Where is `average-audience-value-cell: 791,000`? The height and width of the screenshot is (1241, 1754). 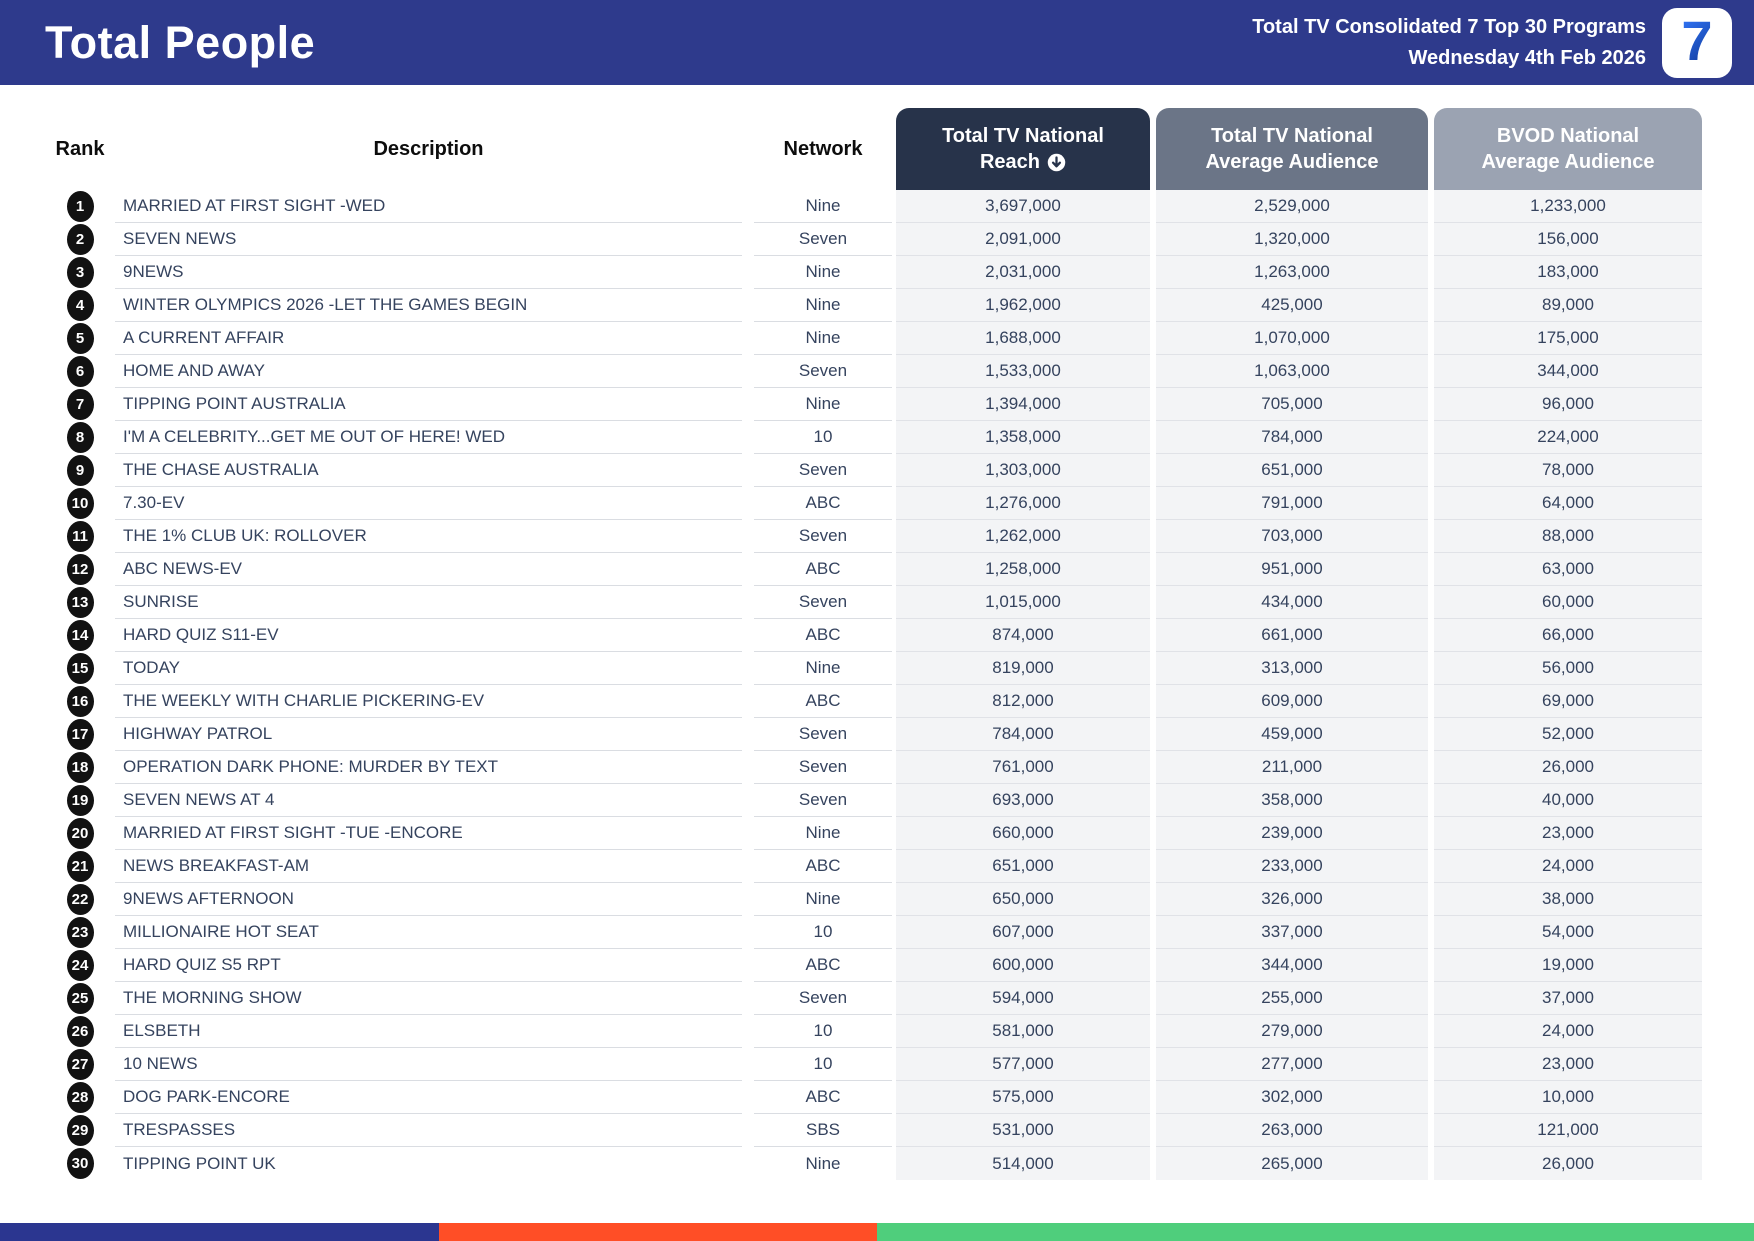
average-audience-value-cell: 791,000 is located at coordinates (1292, 503).